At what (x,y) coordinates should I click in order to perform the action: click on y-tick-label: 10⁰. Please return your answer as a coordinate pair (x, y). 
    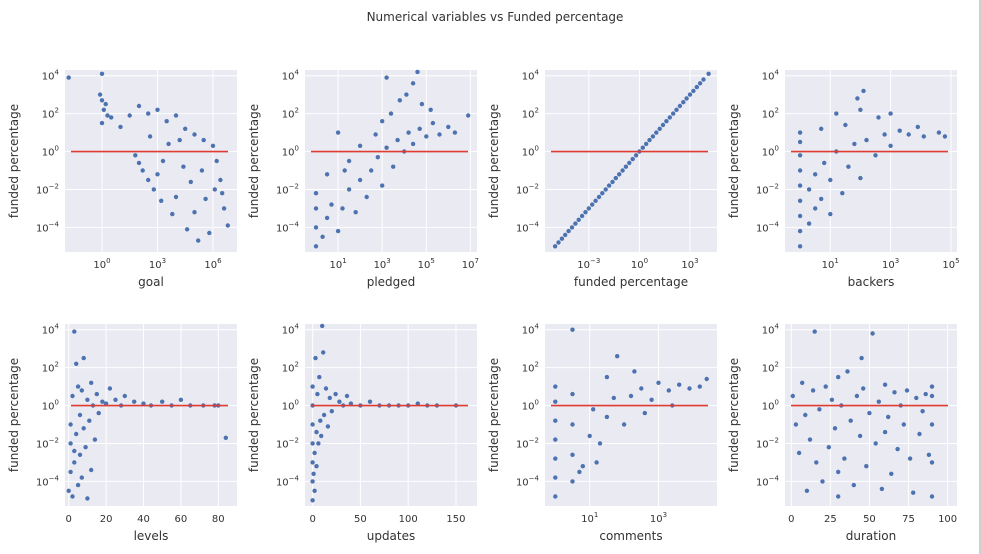
    Looking at the image, I should click on (770, 152).